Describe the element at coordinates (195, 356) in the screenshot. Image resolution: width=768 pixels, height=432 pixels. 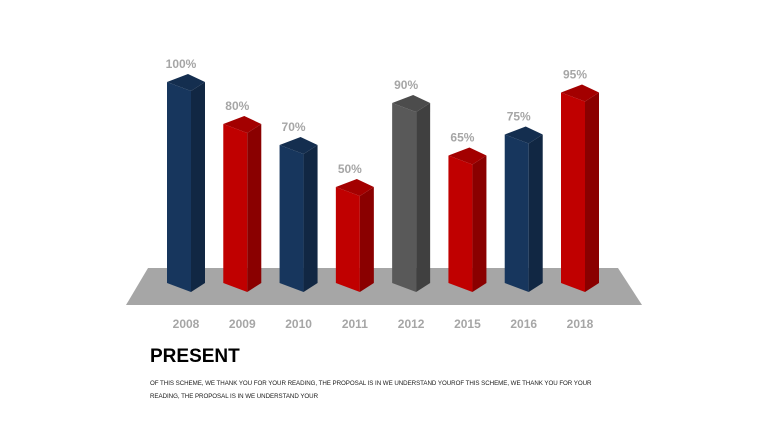
I see `caption-title: PRESENT` at that location.